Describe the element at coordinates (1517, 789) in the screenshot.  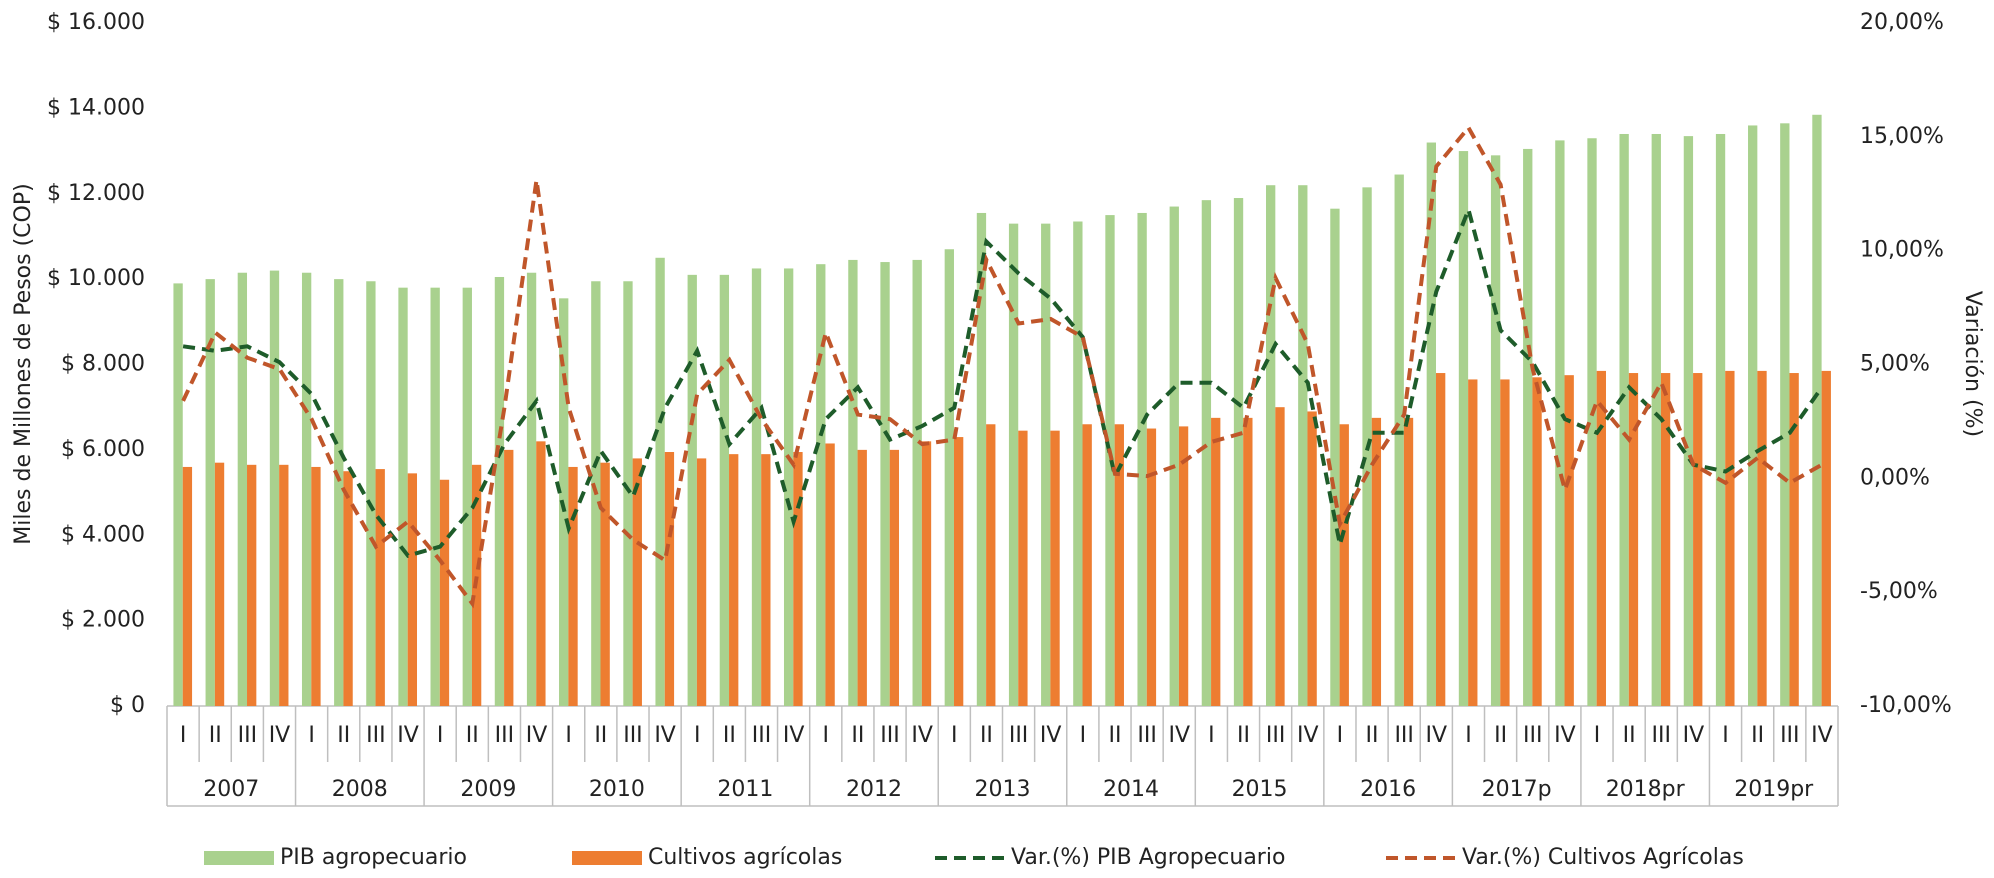
I see `group-label: 2017p` at that location.